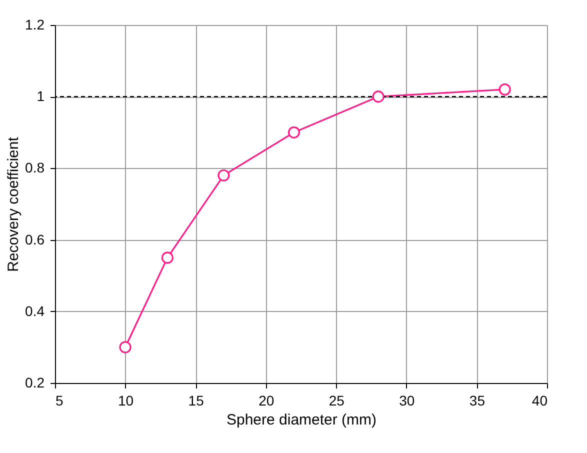  What do you see at coordinates (35, 310) in the screenshot?
I see `y-tick-label: 0.4` at bounding box center [35, 310].